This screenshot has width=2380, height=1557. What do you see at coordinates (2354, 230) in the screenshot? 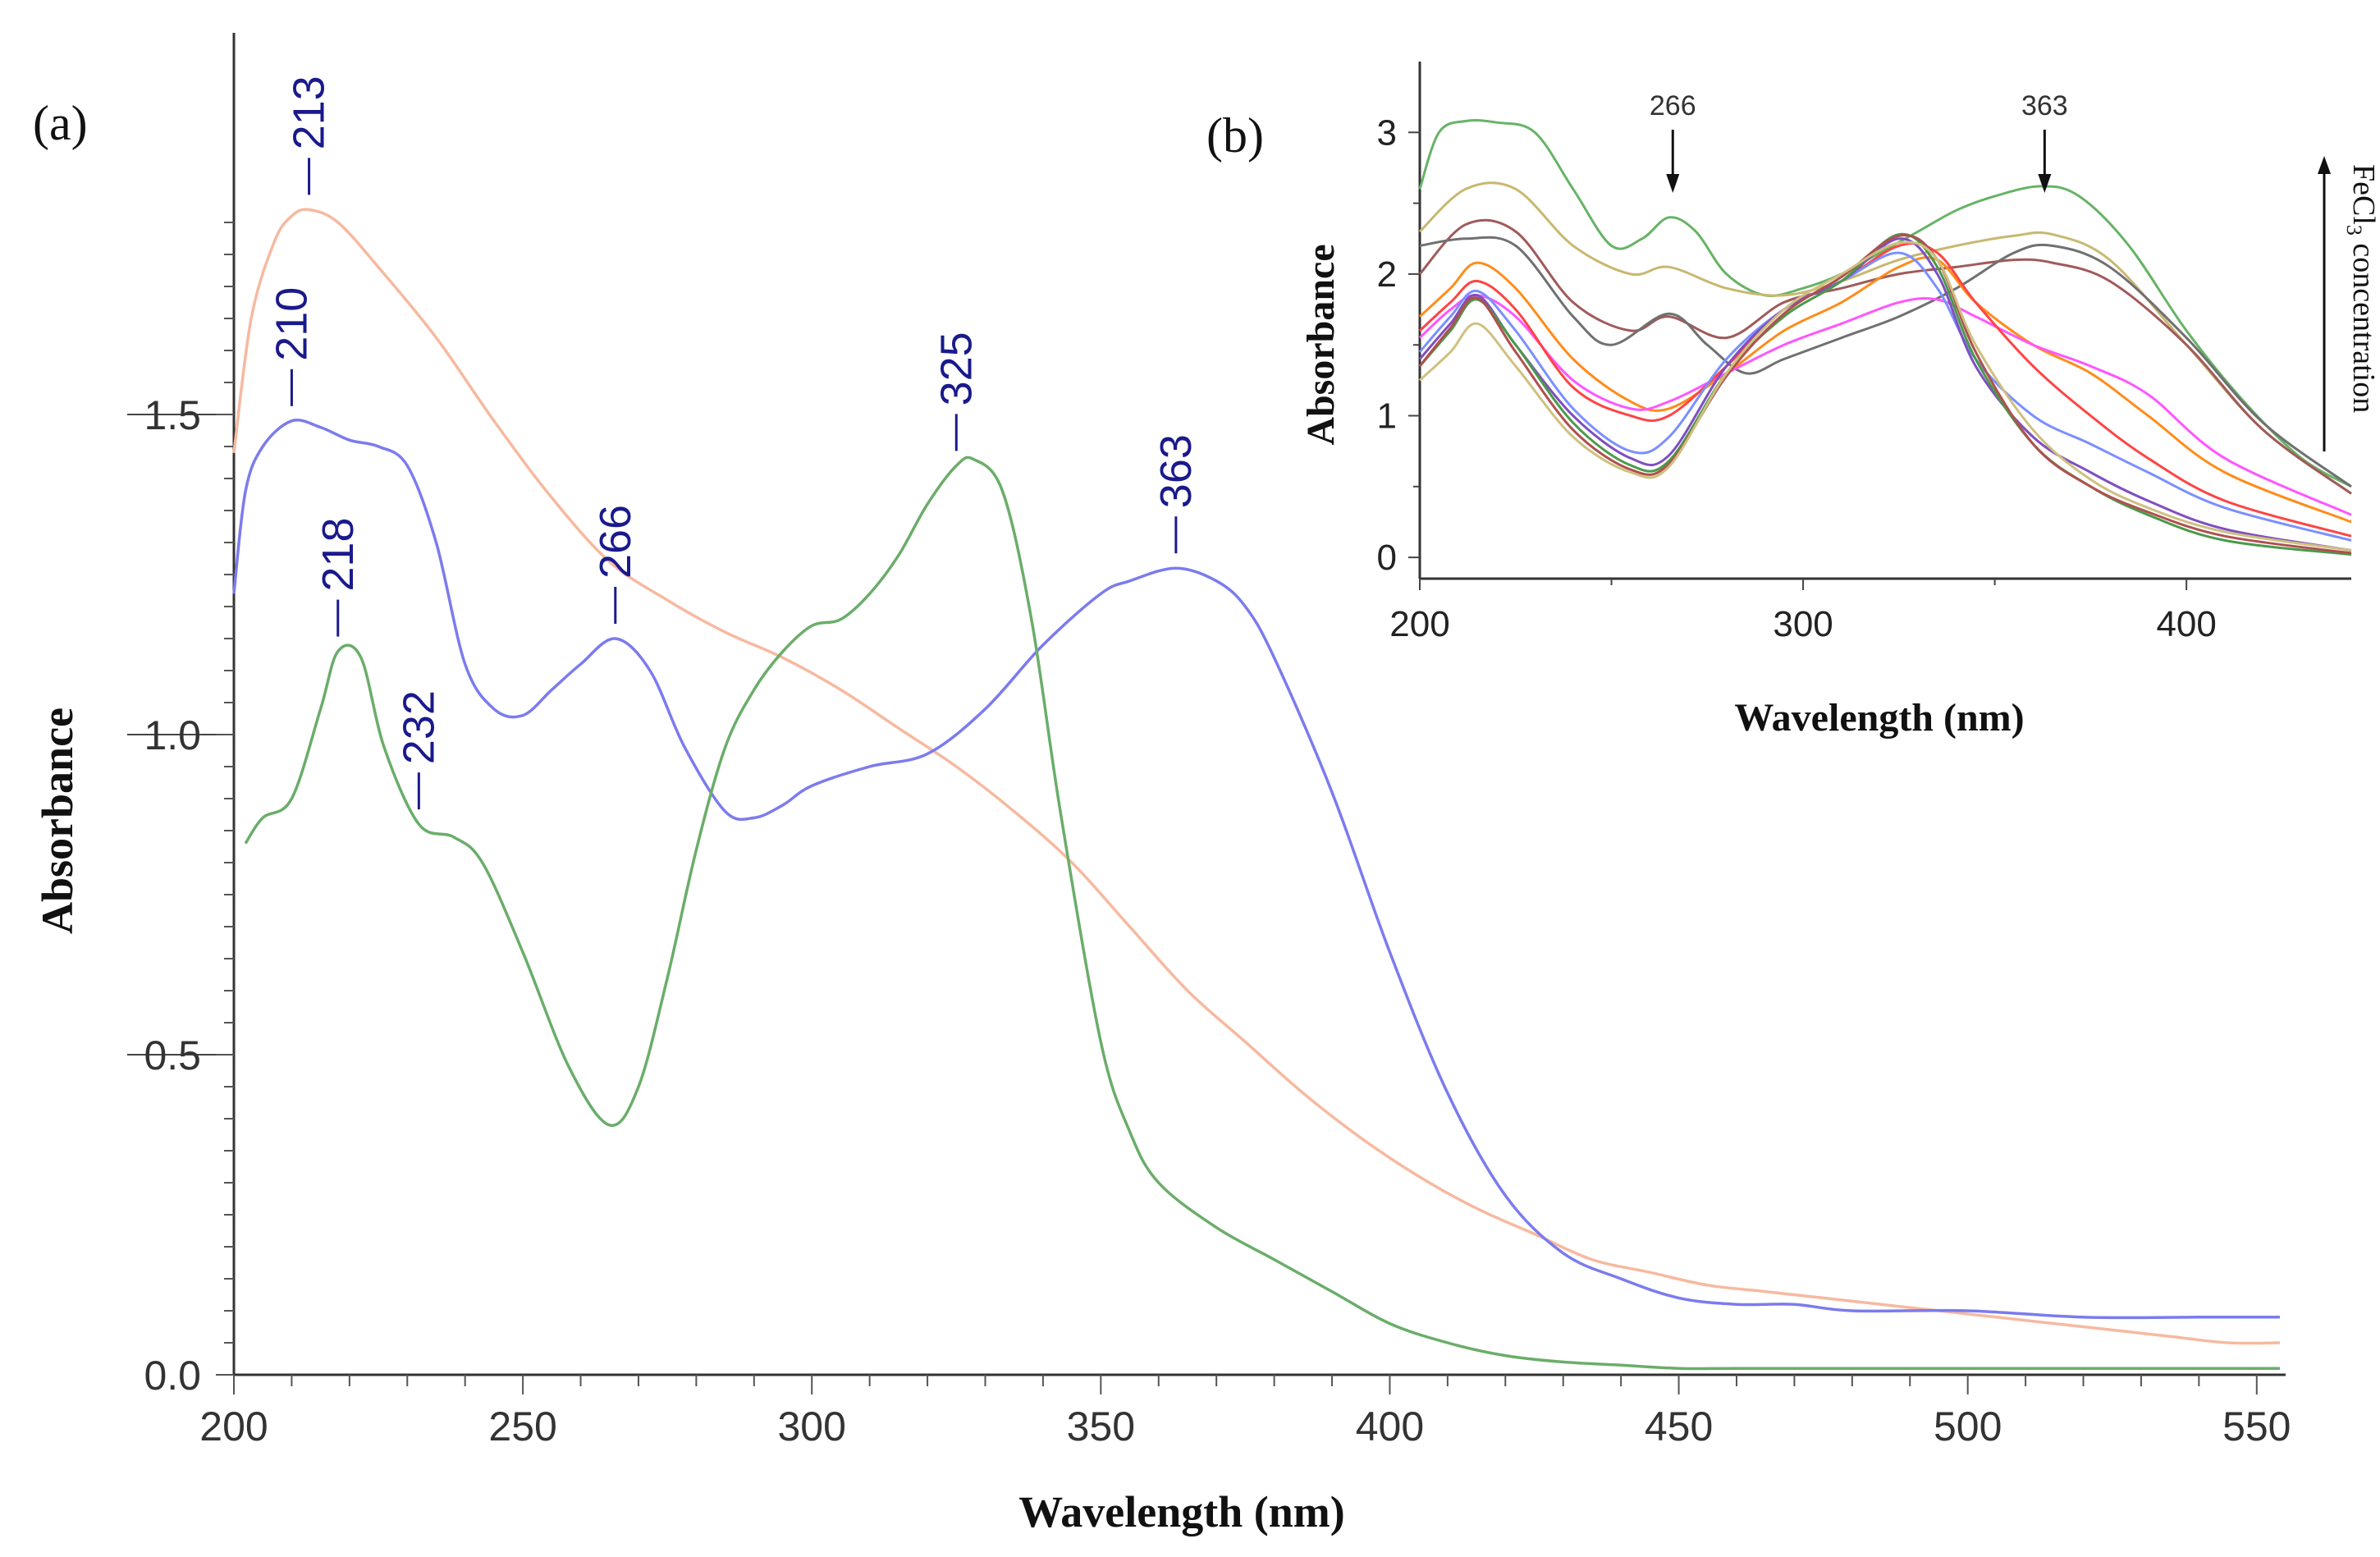
I see `concentration-label-subscript: 3` at bounding box center [2354, 230].